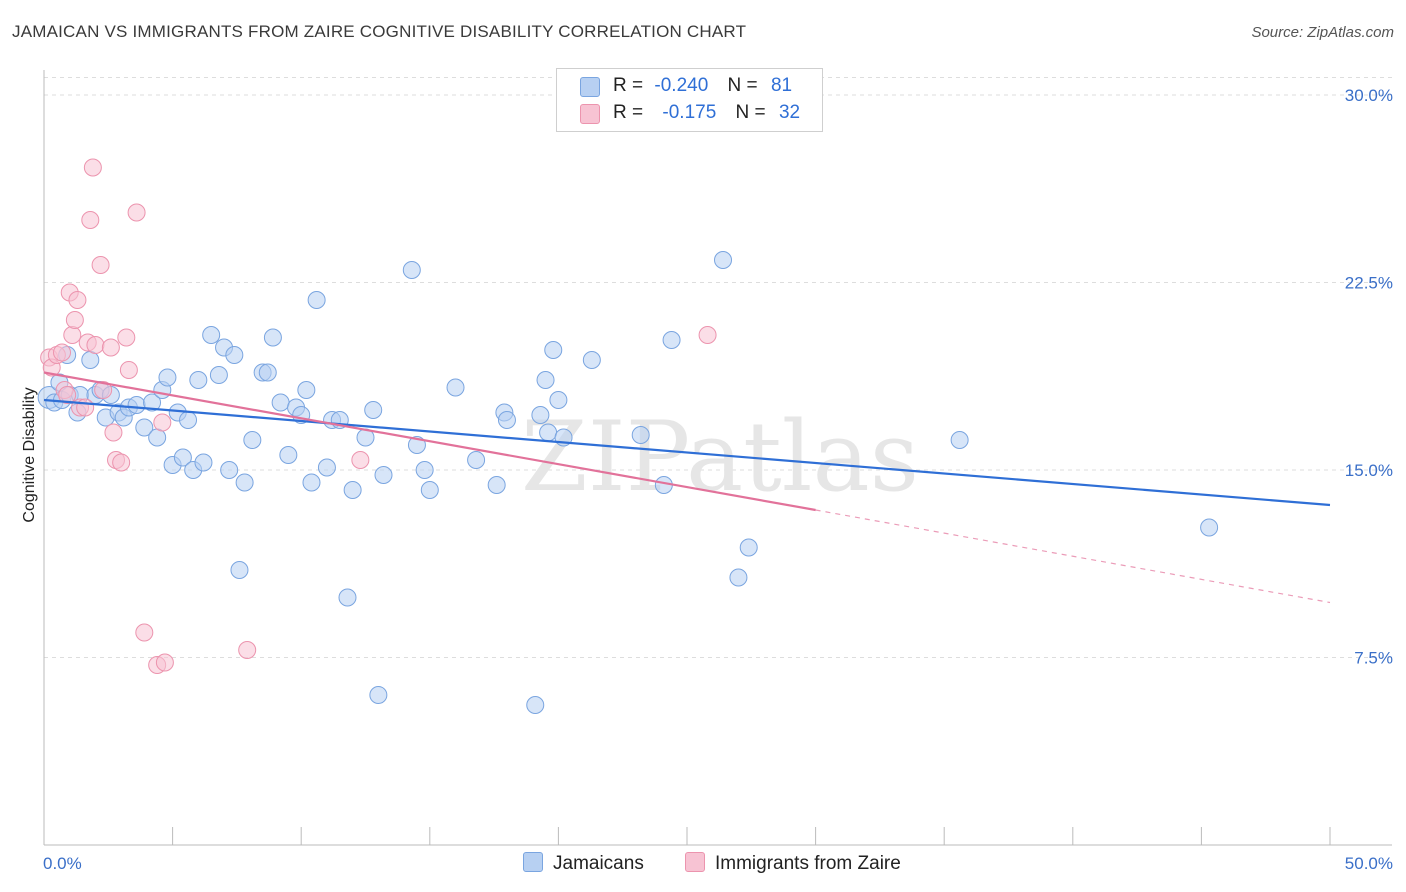  I want to click on bottom-legend-zaire-label: Immigrants from Zaire, so click(808, 863).